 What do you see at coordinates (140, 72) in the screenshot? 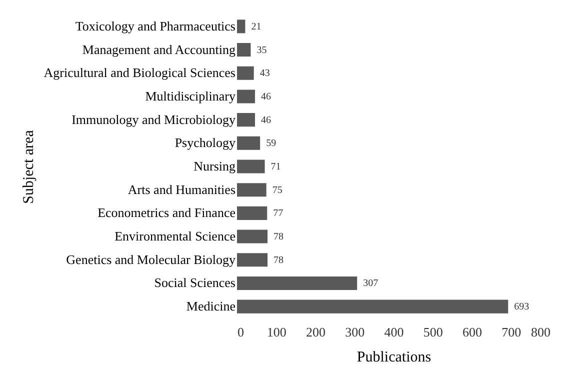
I see `y-tick-label: Agricultural and Biological Sciences` at bounding box center [140, 72].